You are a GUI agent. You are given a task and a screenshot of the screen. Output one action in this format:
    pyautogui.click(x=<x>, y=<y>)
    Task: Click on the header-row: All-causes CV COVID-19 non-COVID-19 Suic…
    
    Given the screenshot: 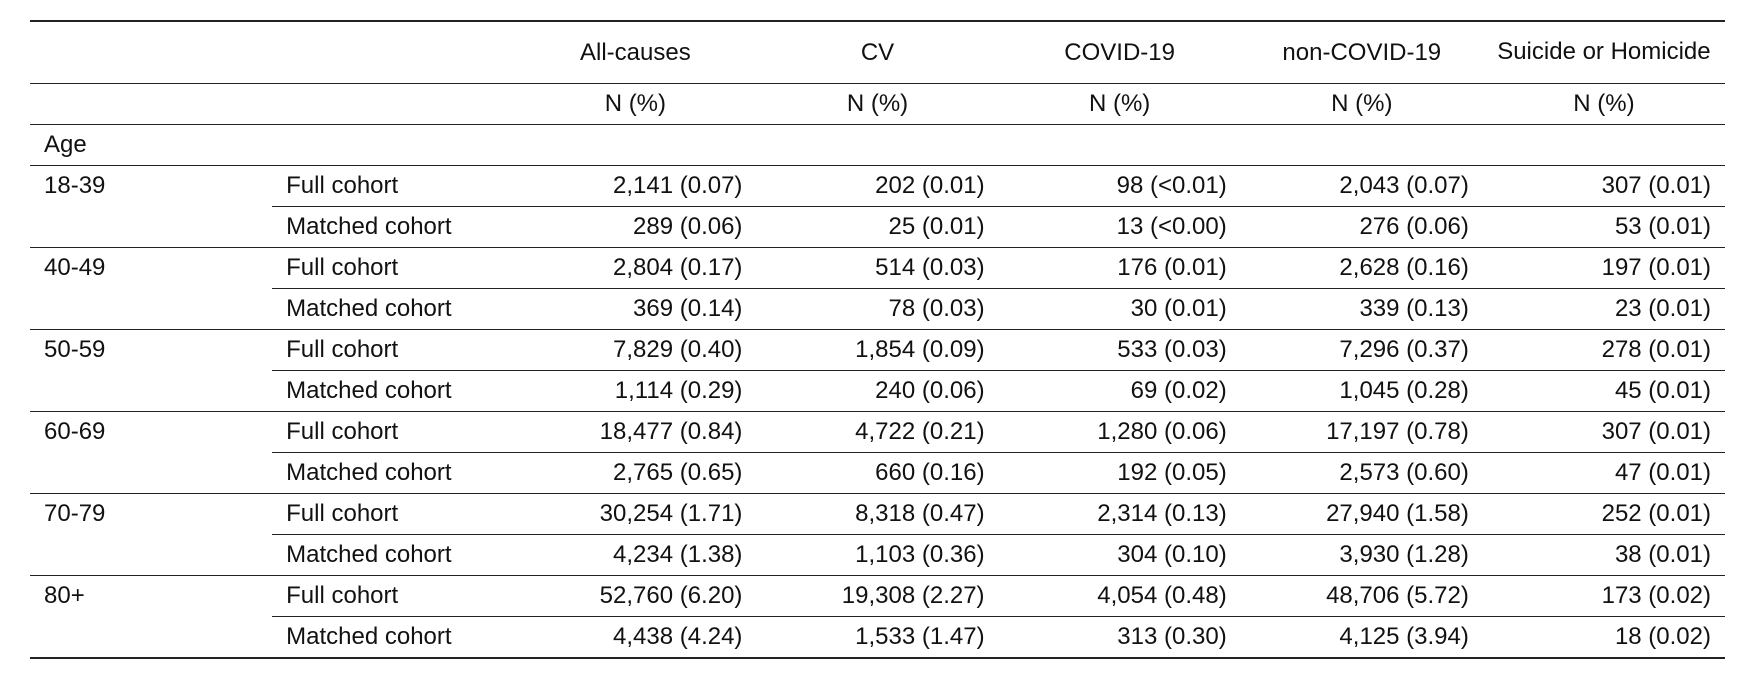 What is the action you would take?
    pyautogui.click(x=877, y=52)
    